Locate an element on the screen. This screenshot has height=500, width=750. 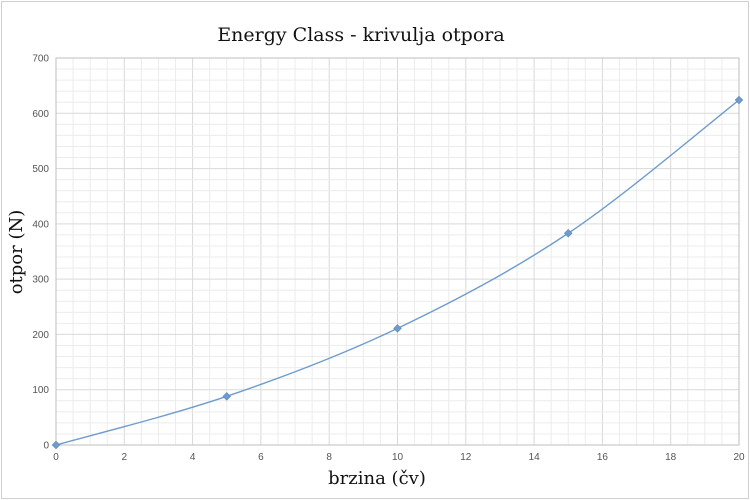
x-tick-label: 16 is located at coordinates (603, 457).